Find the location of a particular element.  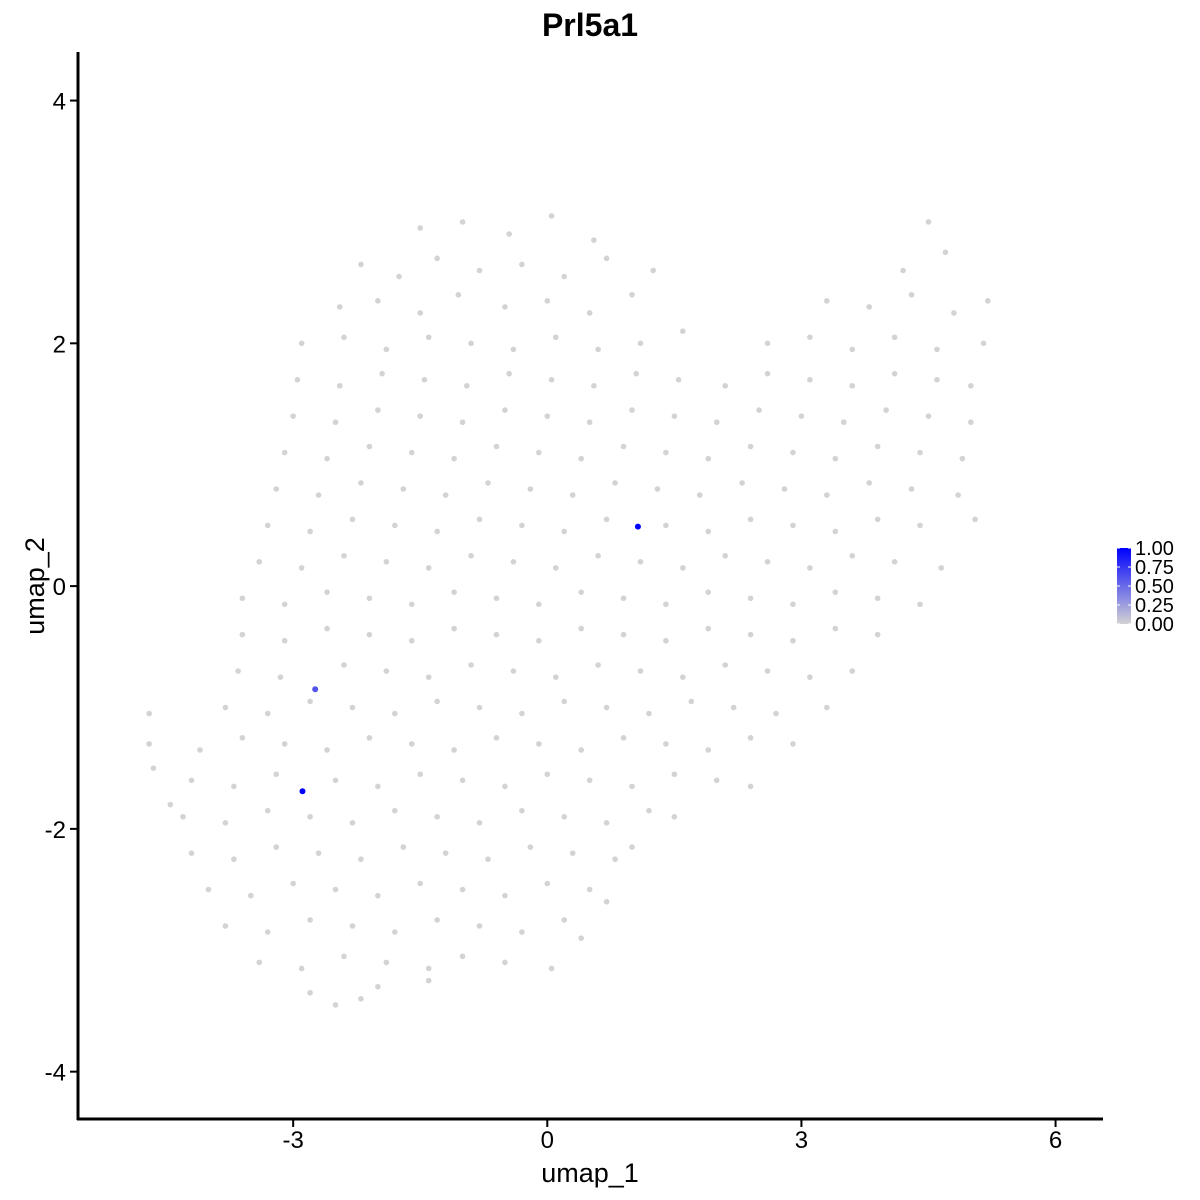

colorbar-label: 0.00 is located at coordinates (1154, 625).